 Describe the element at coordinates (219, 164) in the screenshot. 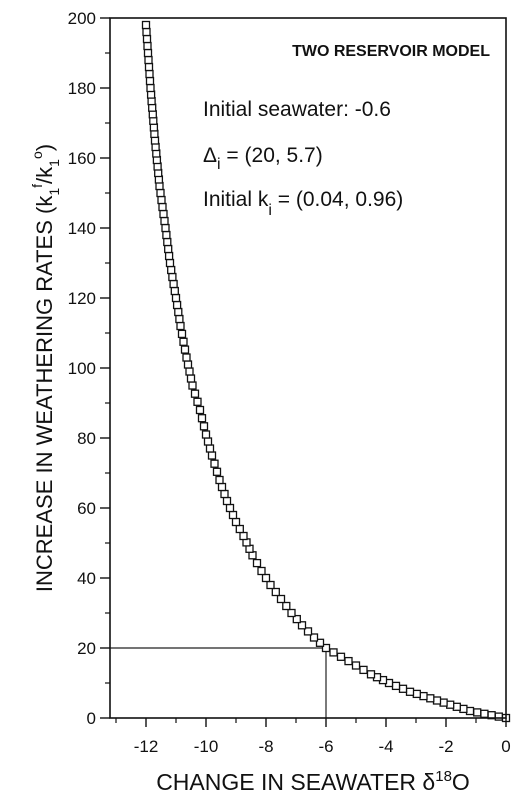

I see `annotation-delta-subscript: i` at that location.